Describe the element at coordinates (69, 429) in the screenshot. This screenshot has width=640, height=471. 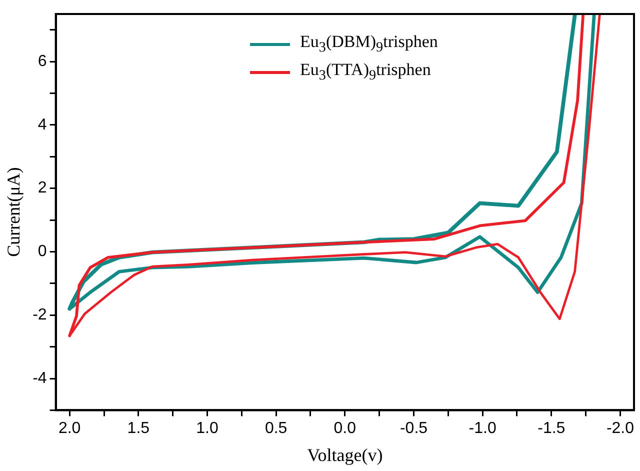
I see `x-tick-label: 2.0` at that location.